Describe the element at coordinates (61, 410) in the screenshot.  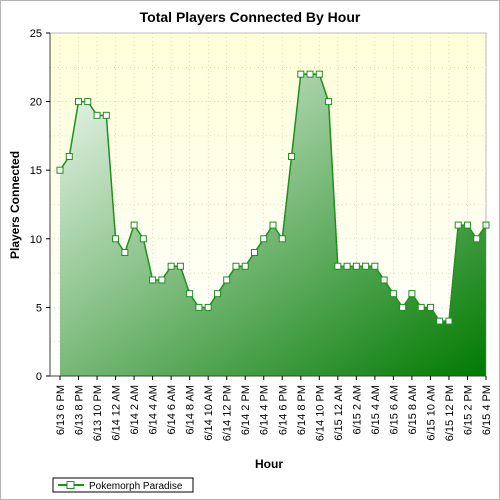
I see `x-tick-label: 6/13 6 PM` at that location.